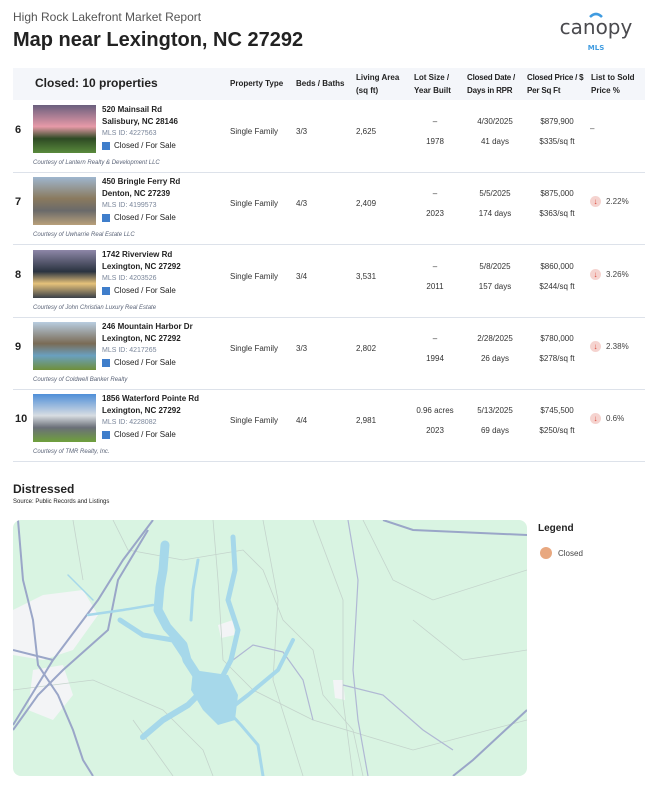  What do you see at coordinates (596, 48) in the screenshot?
I see `logo-sub: MLS` at bounding box center [596, 48].